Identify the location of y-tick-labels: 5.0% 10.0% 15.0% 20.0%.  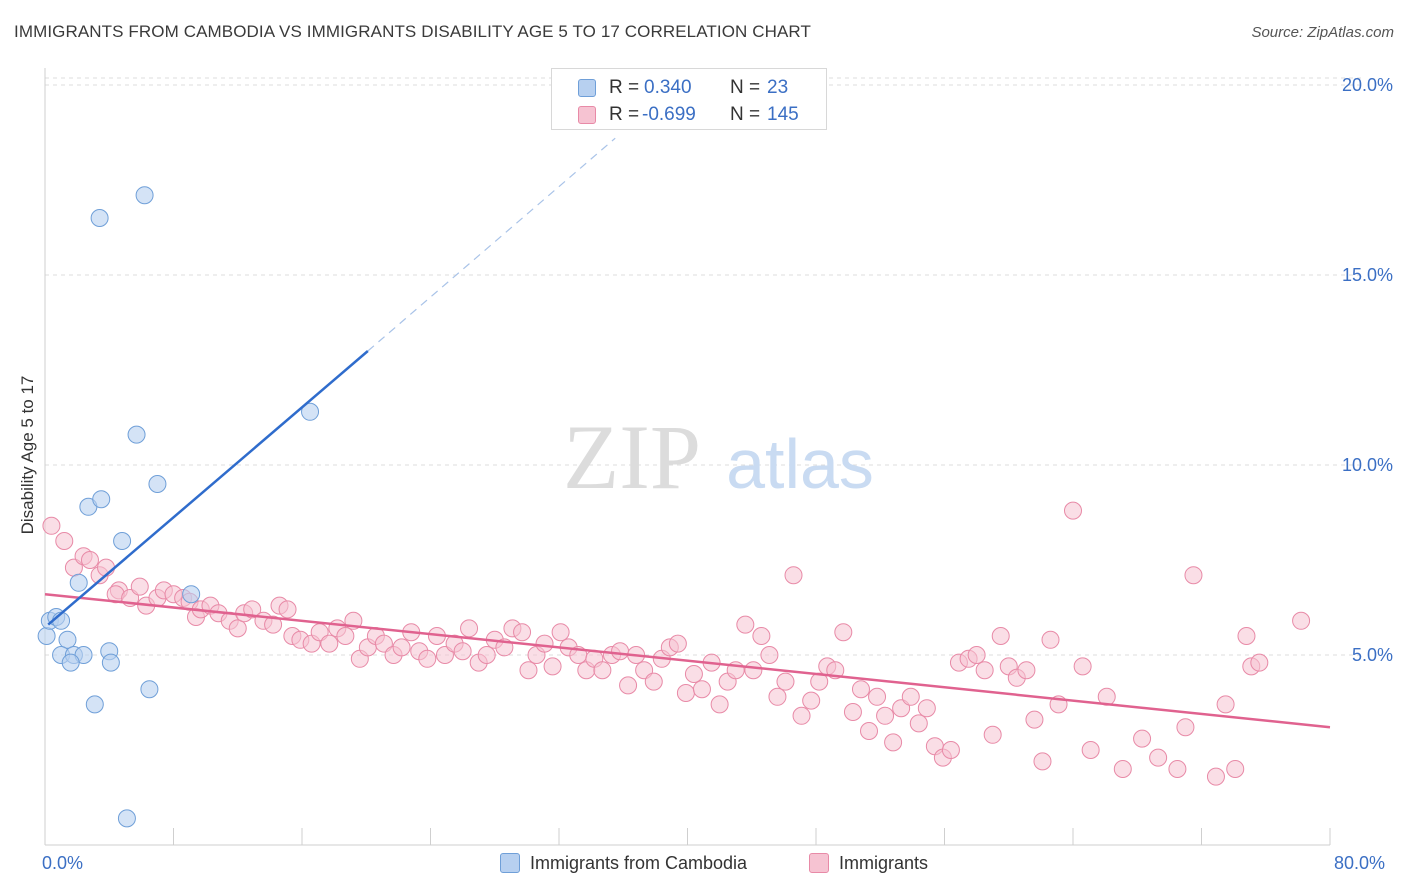
(1367, 370).